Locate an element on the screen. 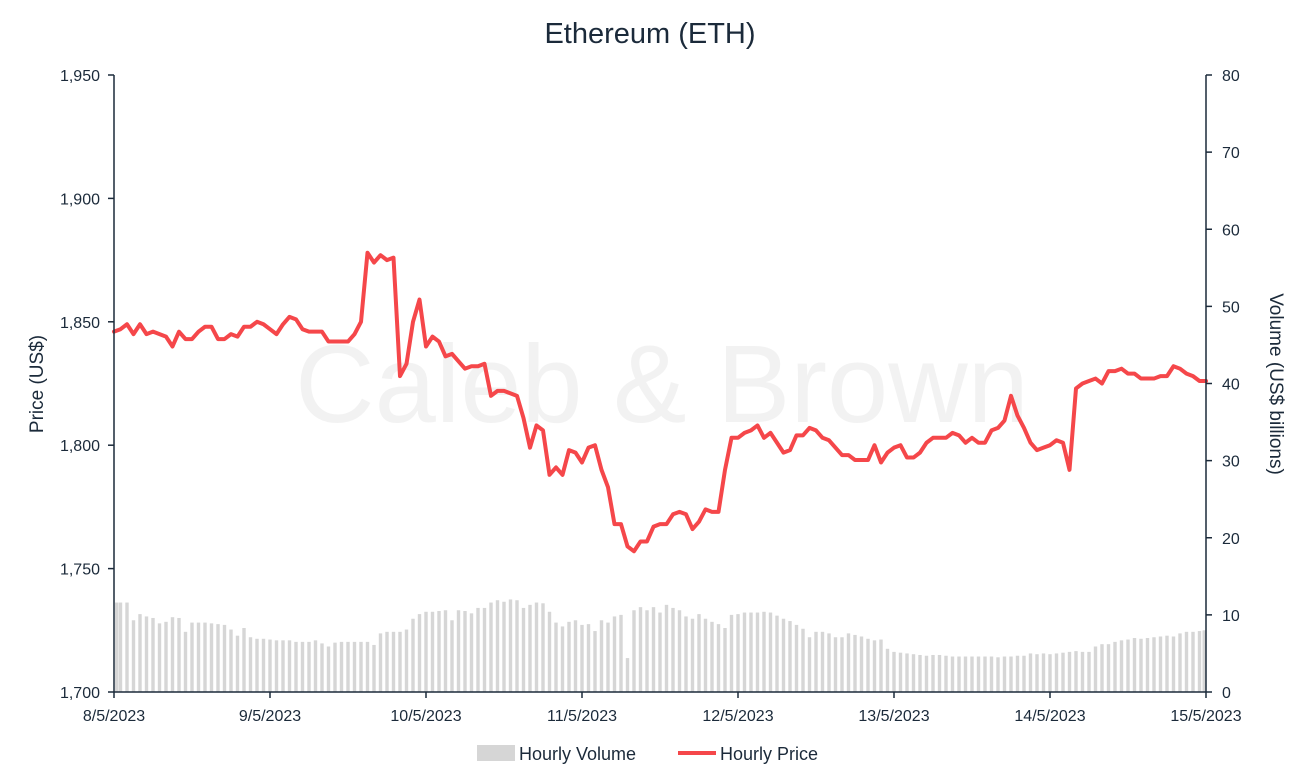 Image resolution: width=1300 pixels, height=782 pixels. volume-bars is located at coordinates (660, 646).